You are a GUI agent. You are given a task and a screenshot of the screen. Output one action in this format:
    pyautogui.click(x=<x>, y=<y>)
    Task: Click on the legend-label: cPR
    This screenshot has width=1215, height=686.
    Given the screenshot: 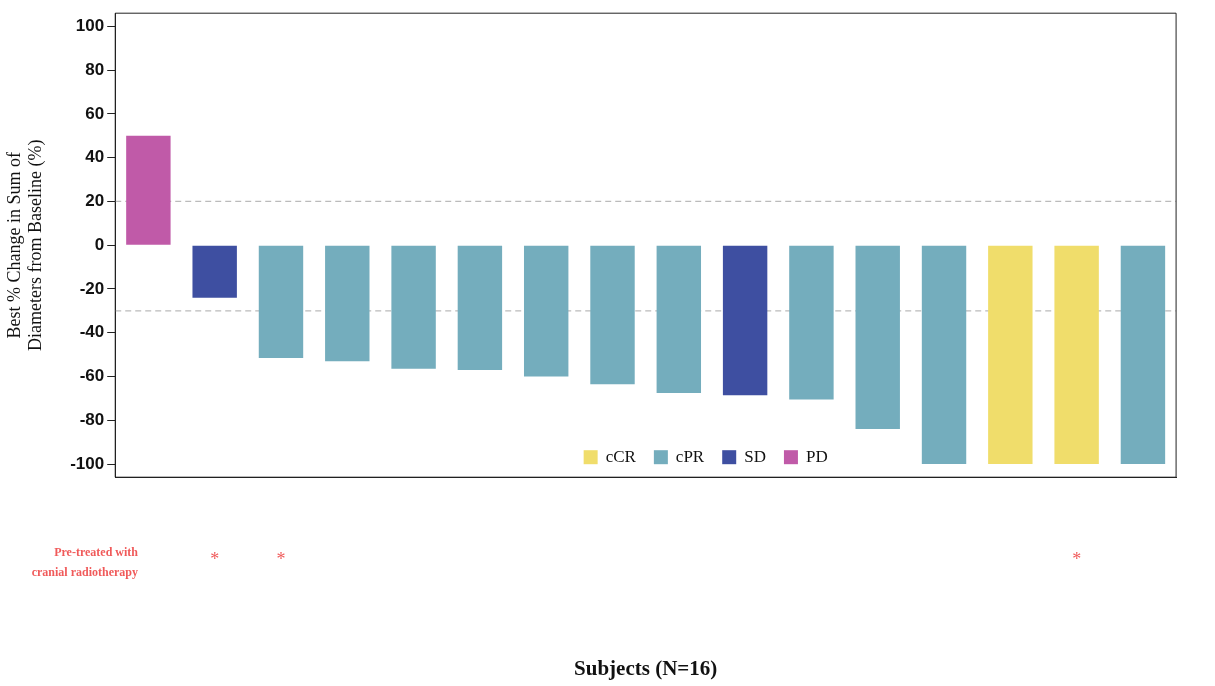 What is the action you would take?
    pyautogui.click(x=690, y=456)
    